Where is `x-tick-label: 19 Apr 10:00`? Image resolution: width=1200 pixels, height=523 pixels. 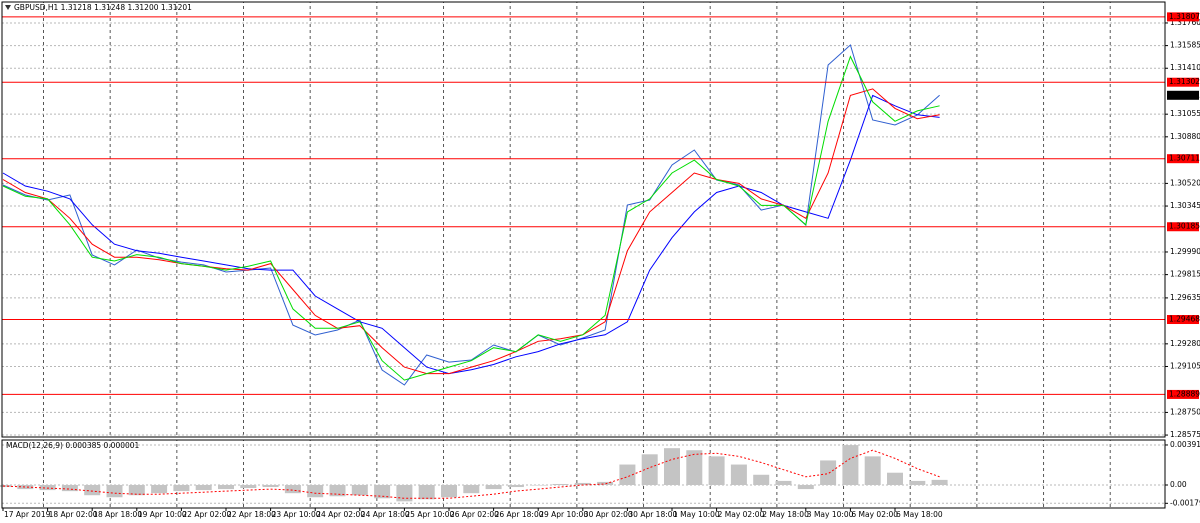
x-tick-label: 19 Apr 10:00 is located at coordinates (162, 514).